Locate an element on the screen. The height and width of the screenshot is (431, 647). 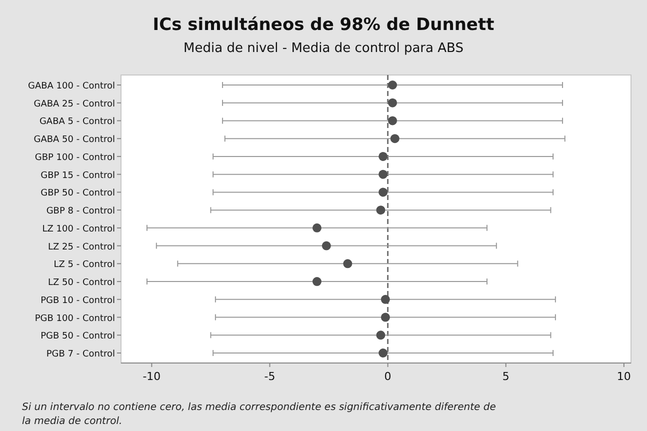
x-tick-label: -5 is located at coordinates (270, 376).